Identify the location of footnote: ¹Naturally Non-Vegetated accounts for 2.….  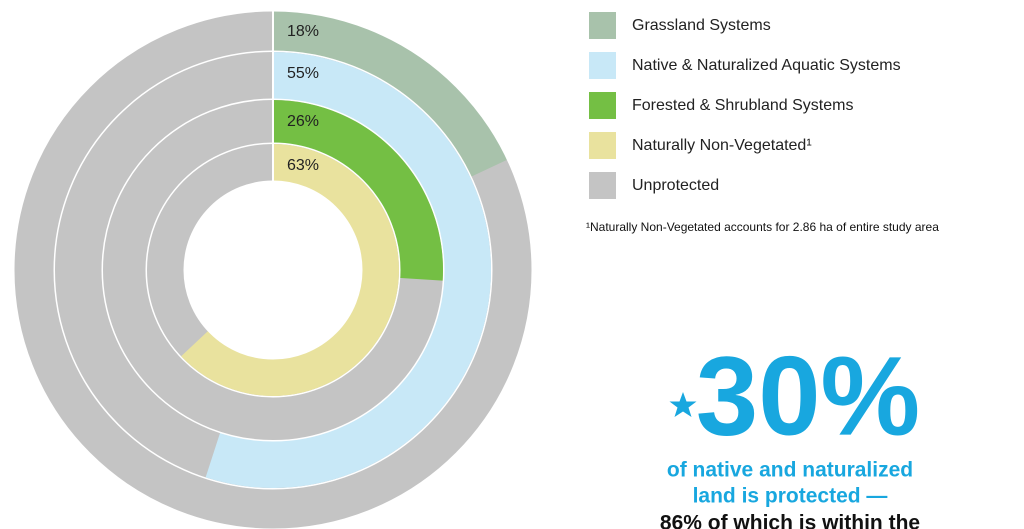
(762, 227).